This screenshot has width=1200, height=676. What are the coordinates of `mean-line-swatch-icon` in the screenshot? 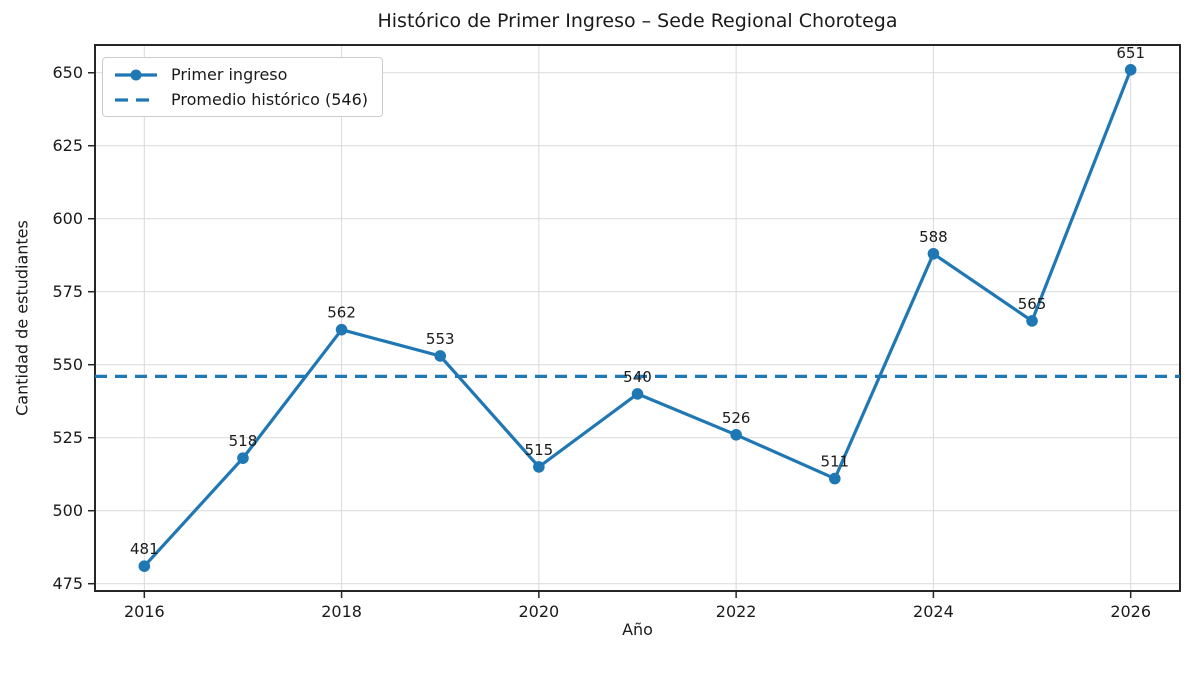 It's located at (136, 99).